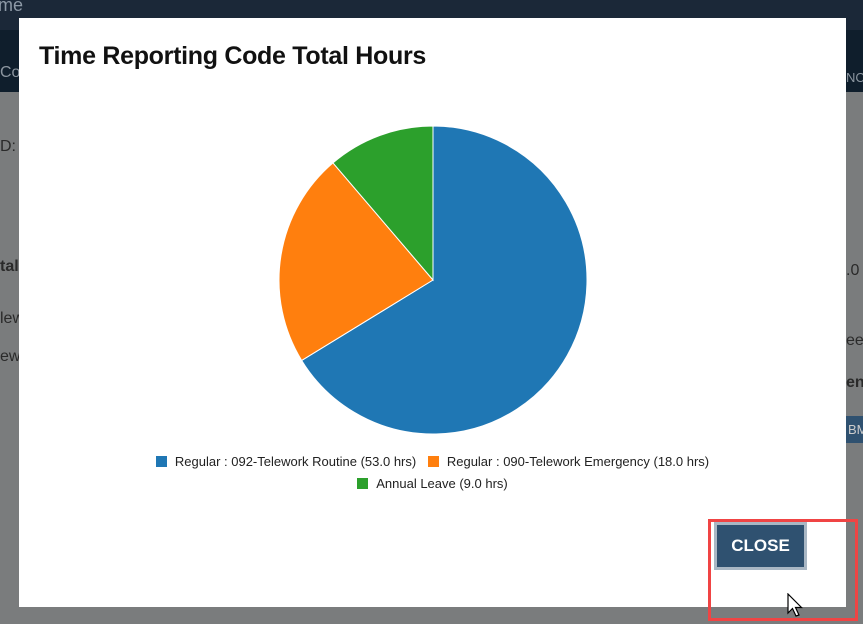 This screenshot has width=863, height=624. Describe the element at coordinates (795, 605) in the screenshot. I see `mouse-cursor-icon` at that location.